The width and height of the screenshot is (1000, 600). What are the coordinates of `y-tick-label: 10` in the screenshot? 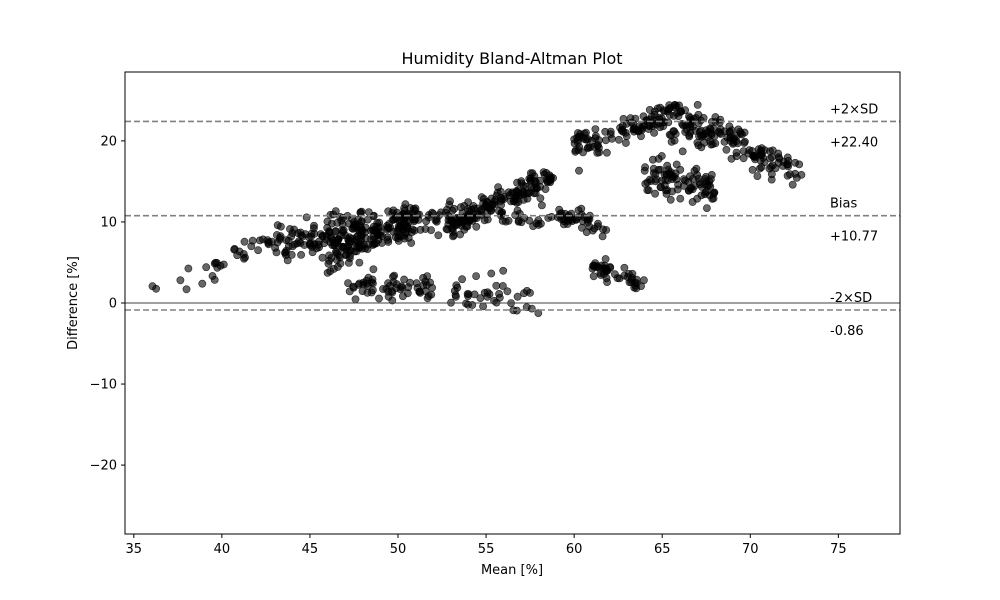 It's located at (108, 222).